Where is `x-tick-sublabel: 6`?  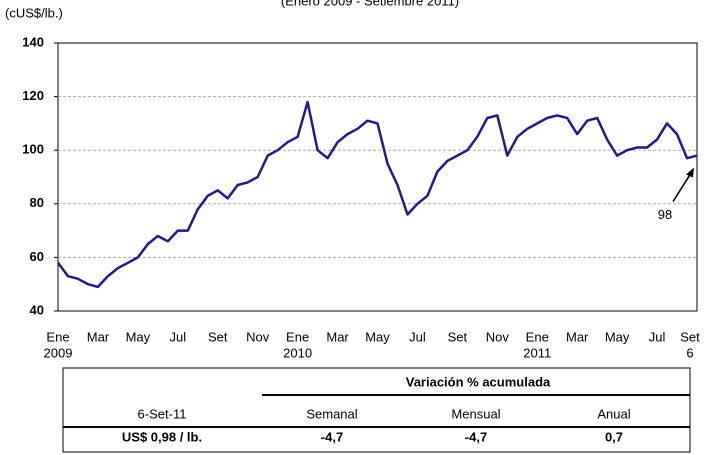 x-tick-sublabel: 6 is located at coordinates (689, 352).